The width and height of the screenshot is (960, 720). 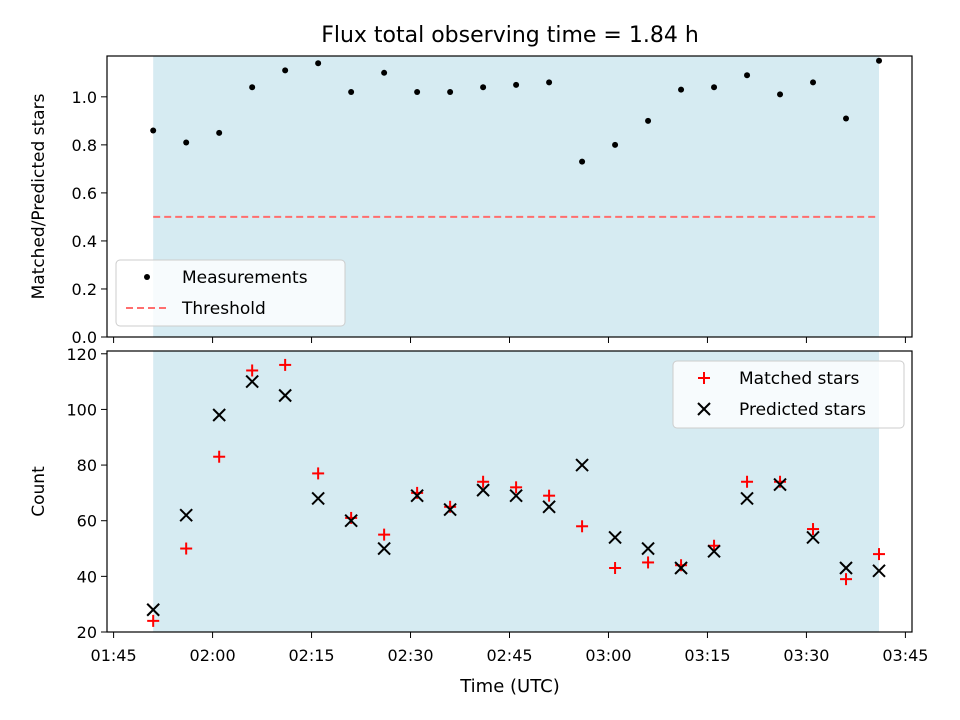 What do you see at coordinates (311, 655) in the screenshot?
I see `x-tick-label: 02:15` at bounding box center [311, 655].